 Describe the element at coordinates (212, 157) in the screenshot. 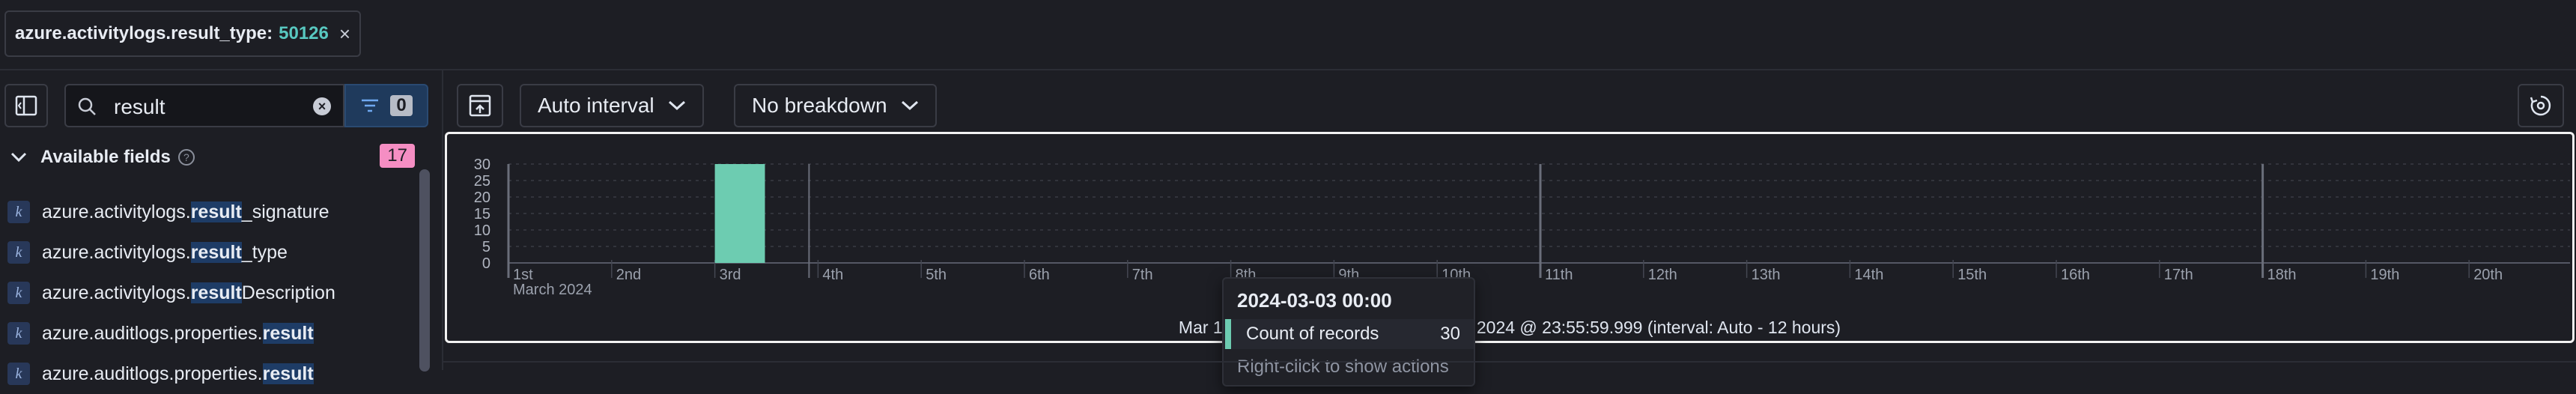

I see `available-fields-header: Available fields ? 17` at that location.